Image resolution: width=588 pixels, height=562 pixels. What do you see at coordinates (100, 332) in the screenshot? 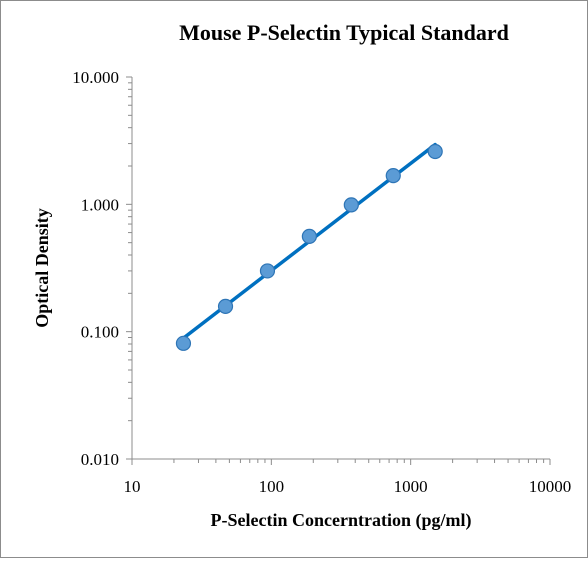
I see `y-tick-label: 0.100` at bounding box center [100, 332].